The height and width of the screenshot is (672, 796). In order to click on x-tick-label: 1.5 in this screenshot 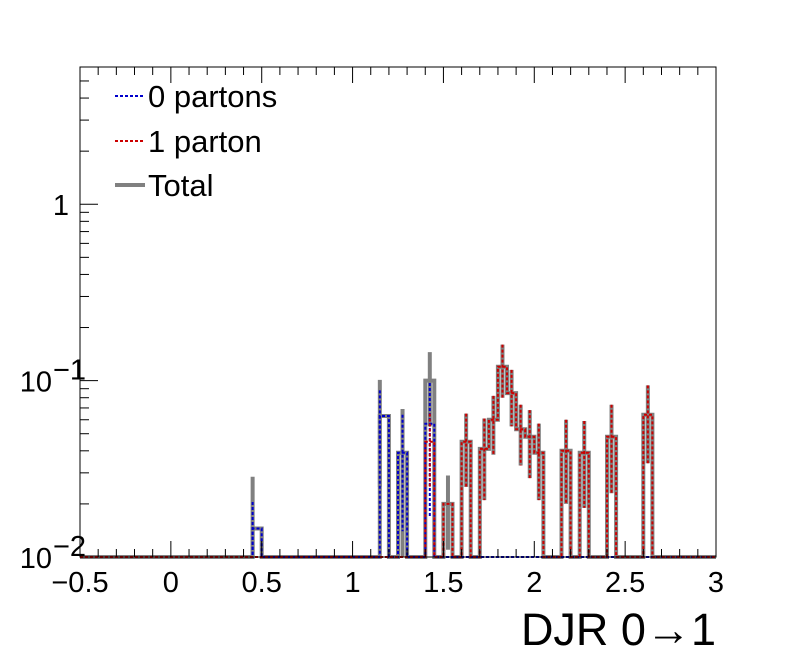, I will do `click(443, 583)`.